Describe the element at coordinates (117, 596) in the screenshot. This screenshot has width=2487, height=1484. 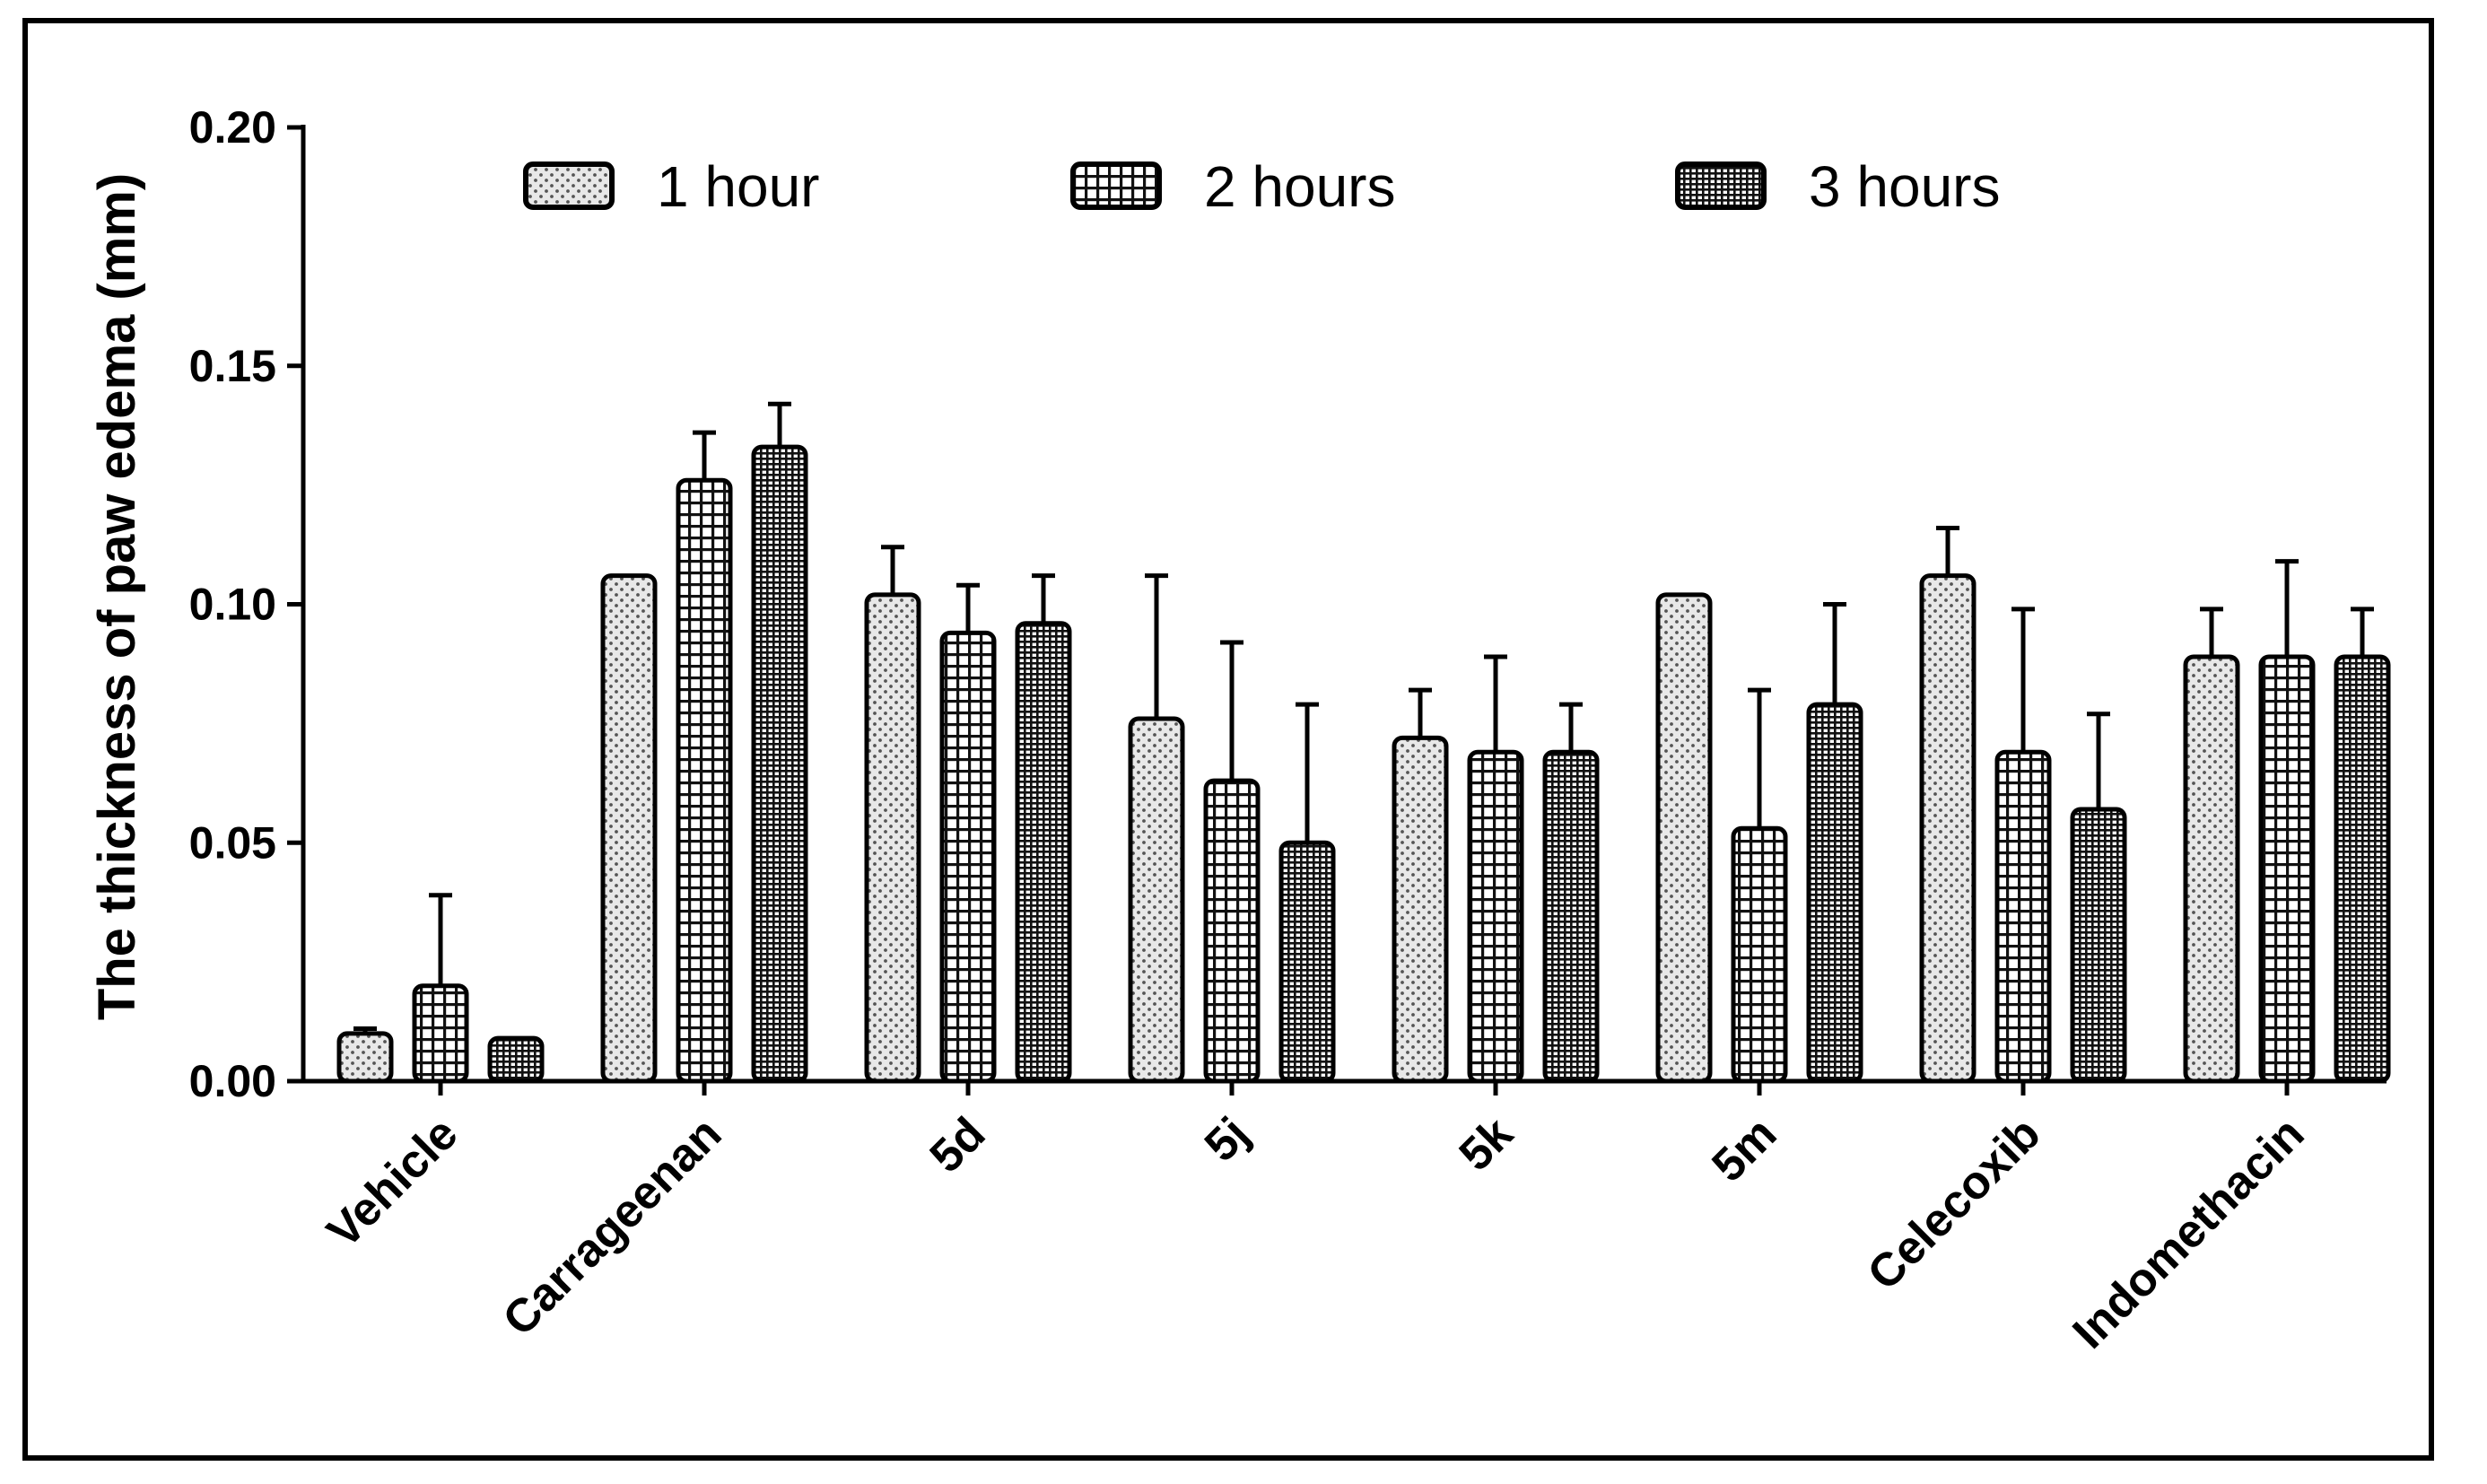
I see `y-axis-title: The thickness of paw edema (mm)` at that location.